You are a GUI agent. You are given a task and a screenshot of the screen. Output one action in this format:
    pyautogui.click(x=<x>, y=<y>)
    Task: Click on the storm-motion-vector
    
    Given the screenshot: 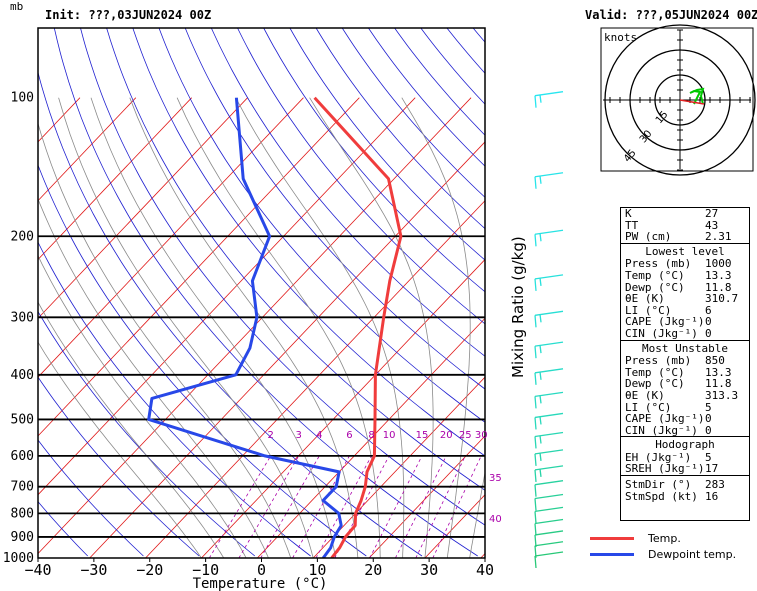 What is the action you would take?
    pyautogui.click(x=692, y=102)
    